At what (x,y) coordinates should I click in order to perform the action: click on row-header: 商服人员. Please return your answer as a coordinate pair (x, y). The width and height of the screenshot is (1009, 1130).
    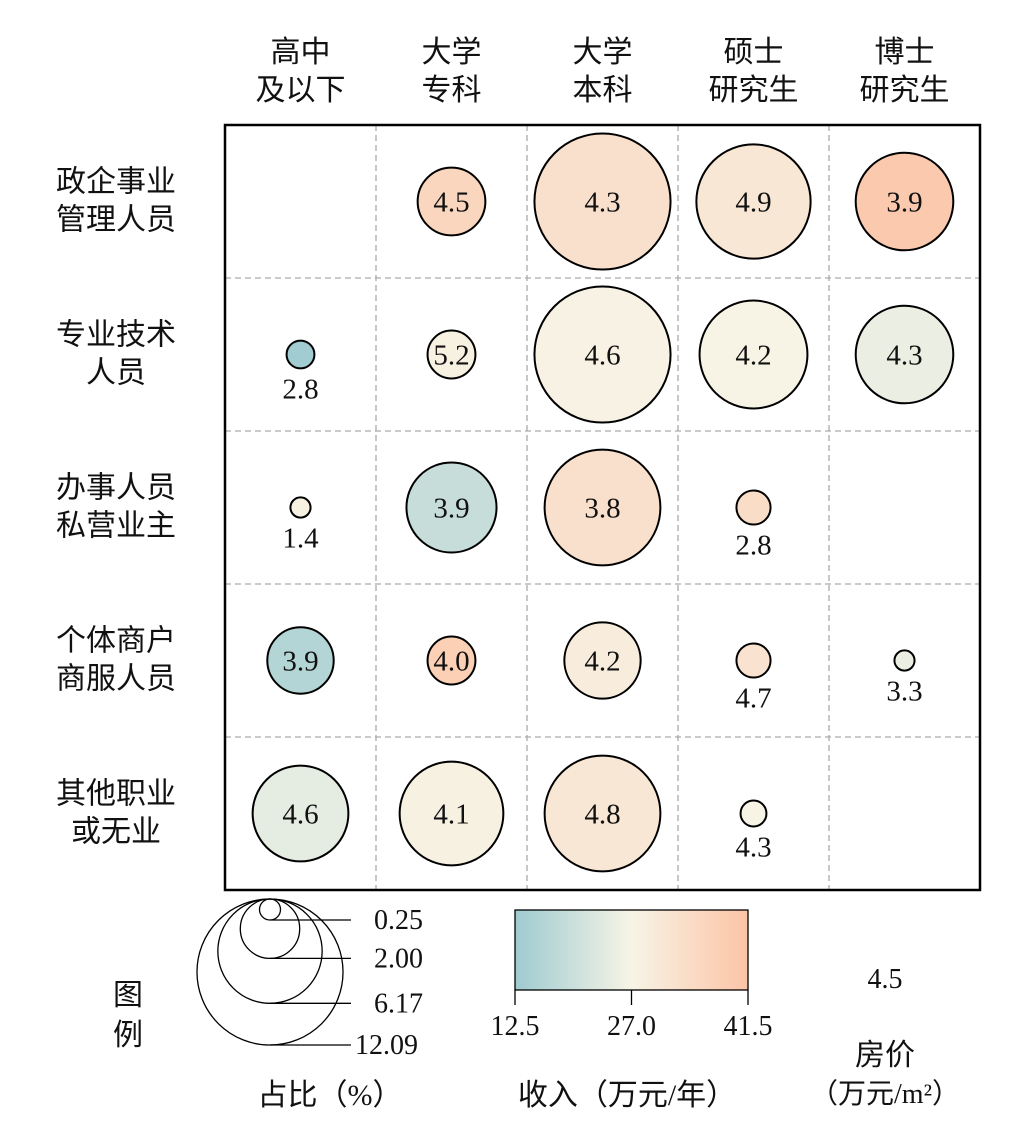
    Looking at the image, I should click on (116, 679).